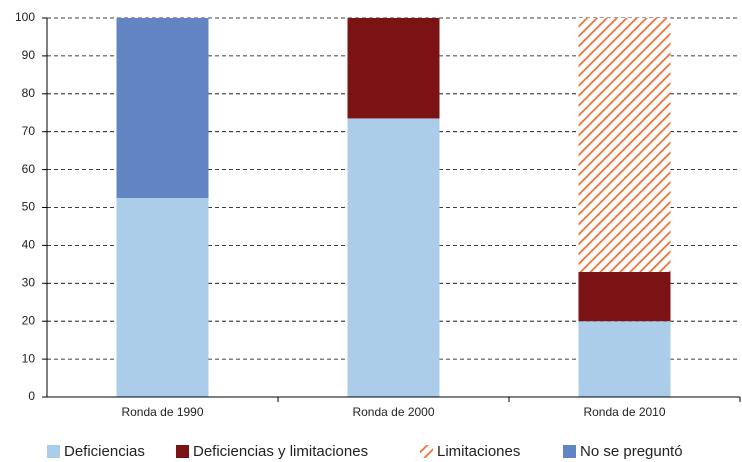  Describe the element at coordinates (162, 412) in the screenshot. I see `x-tick-label: Ronda de 1990` at that location.